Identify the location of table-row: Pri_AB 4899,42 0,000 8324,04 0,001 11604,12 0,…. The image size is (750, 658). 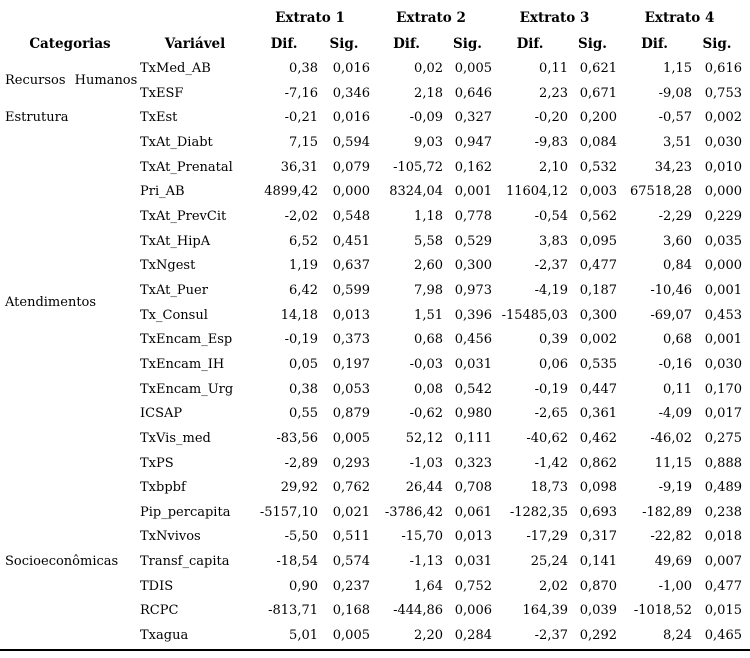
(371, 192).